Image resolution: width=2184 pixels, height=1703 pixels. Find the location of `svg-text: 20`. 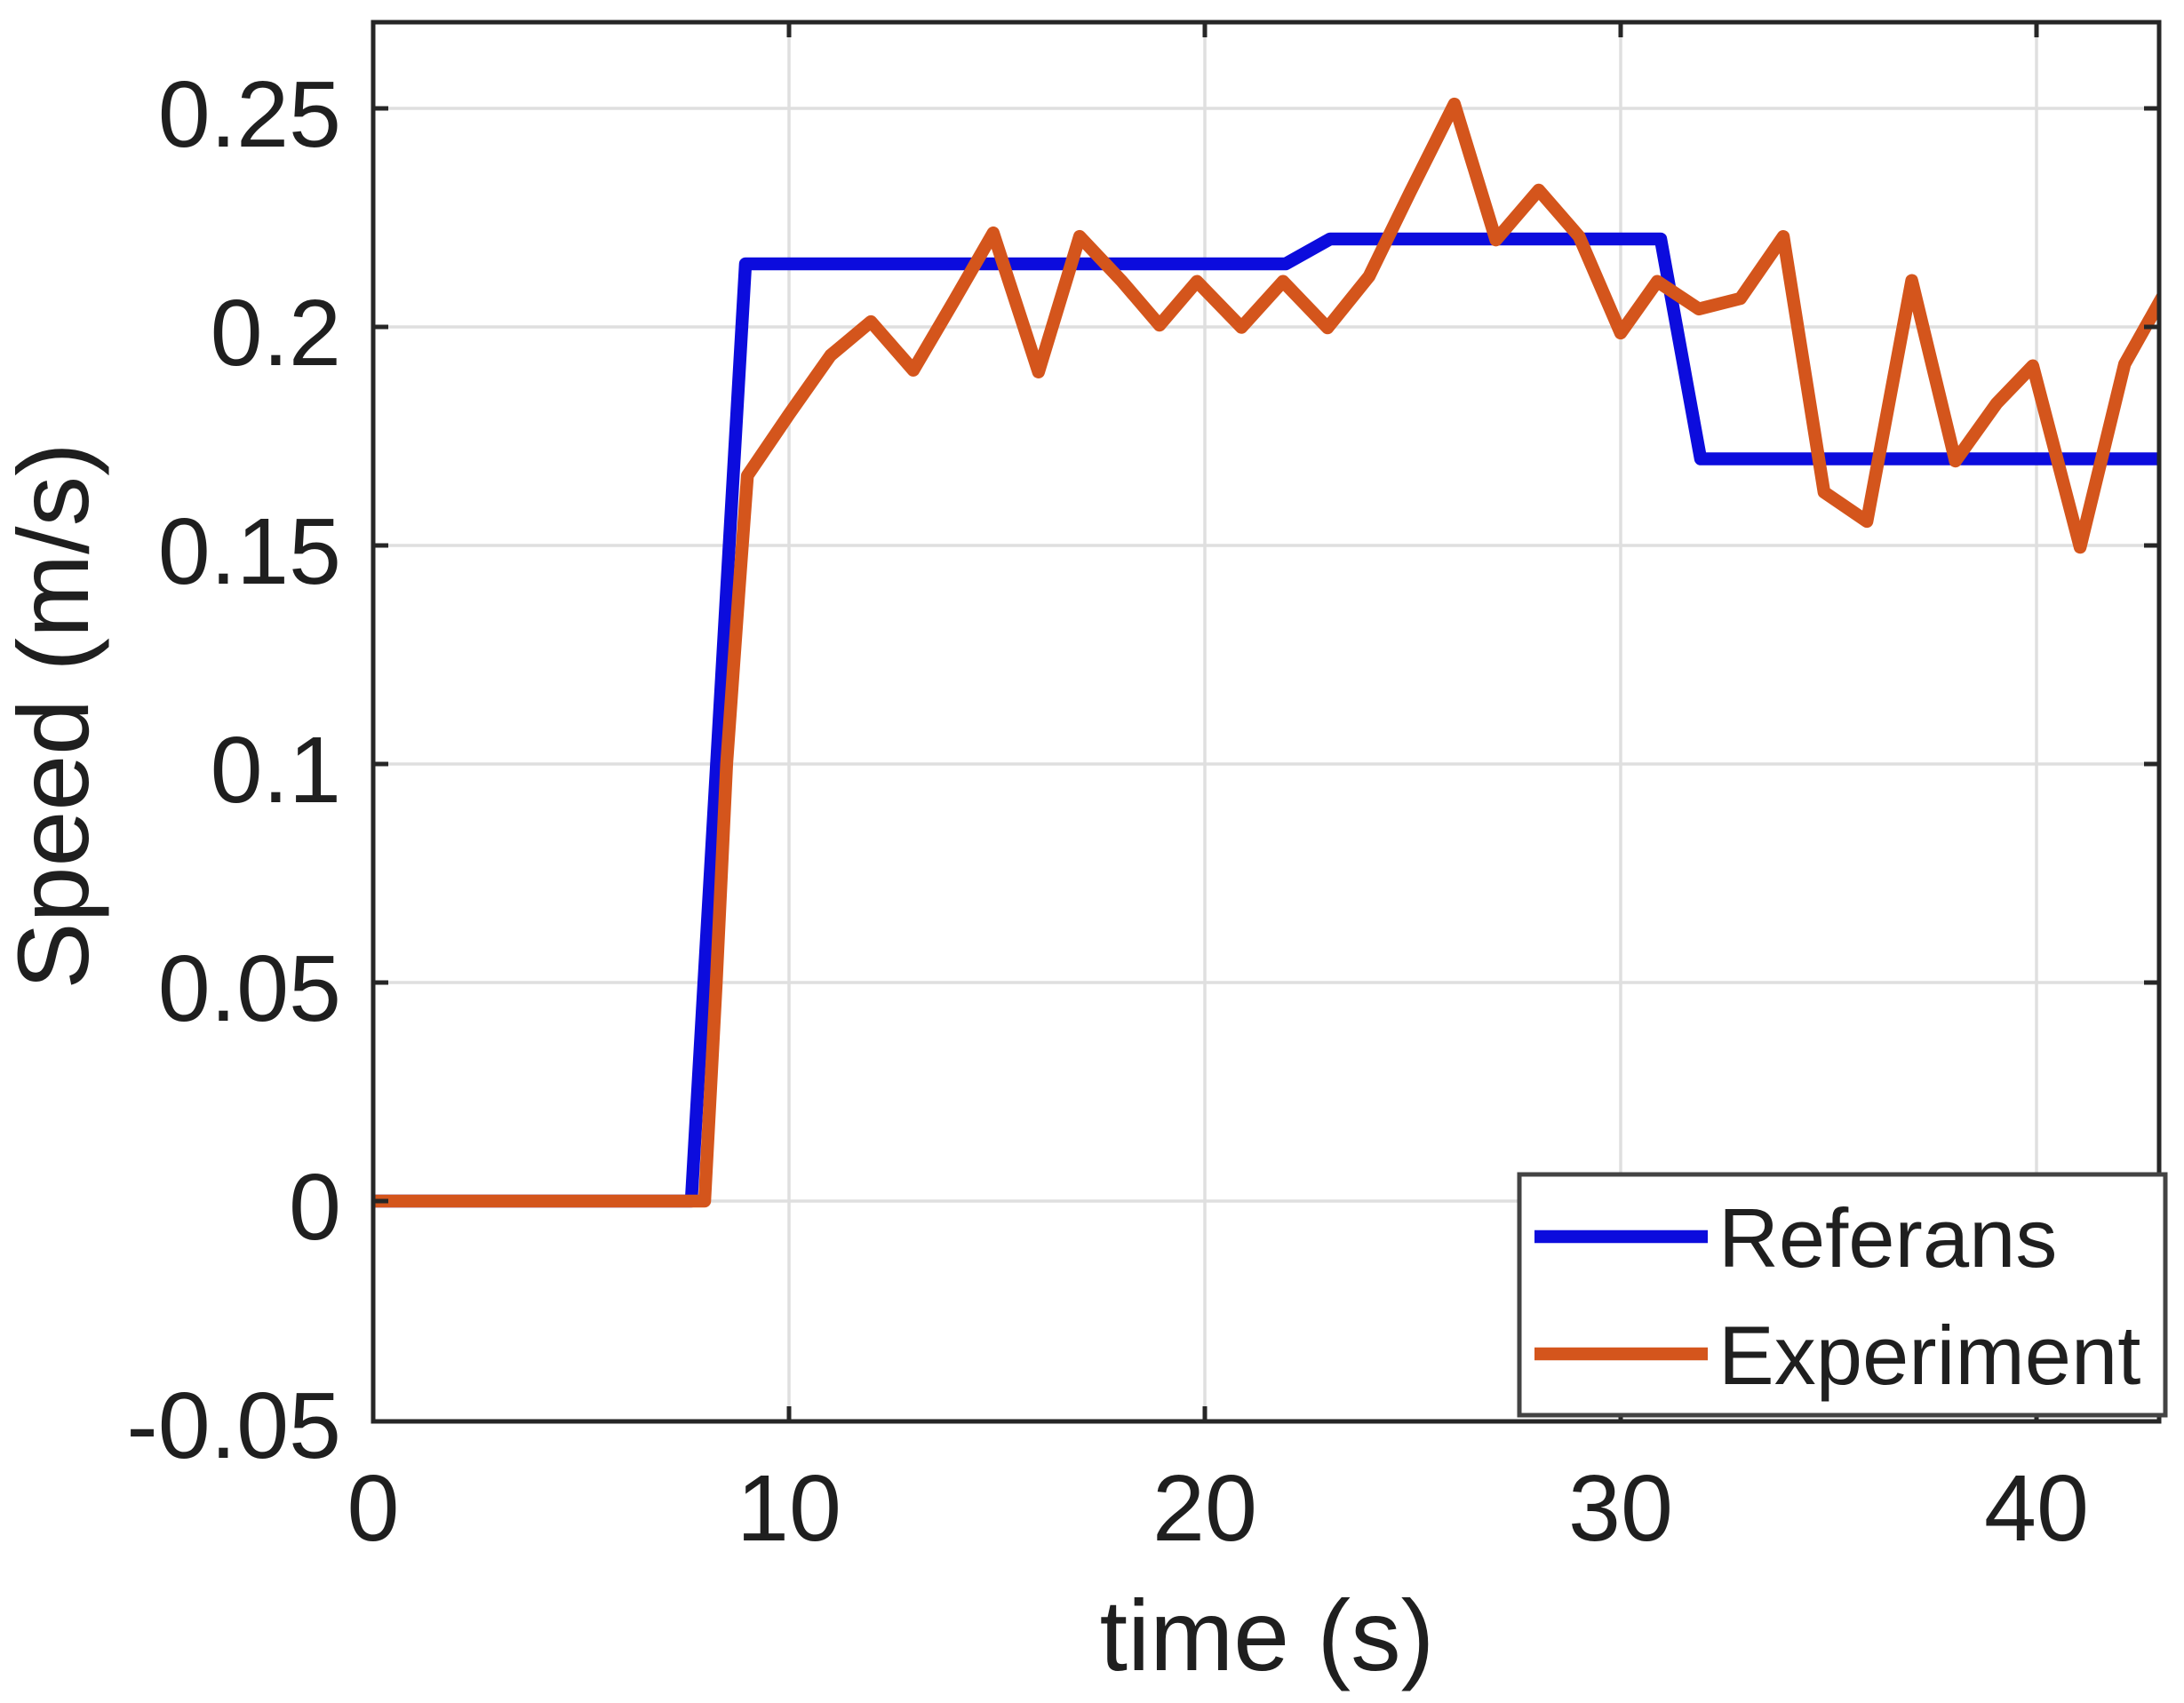

svg-text: 20 is located at coordinates (1204, 1508).